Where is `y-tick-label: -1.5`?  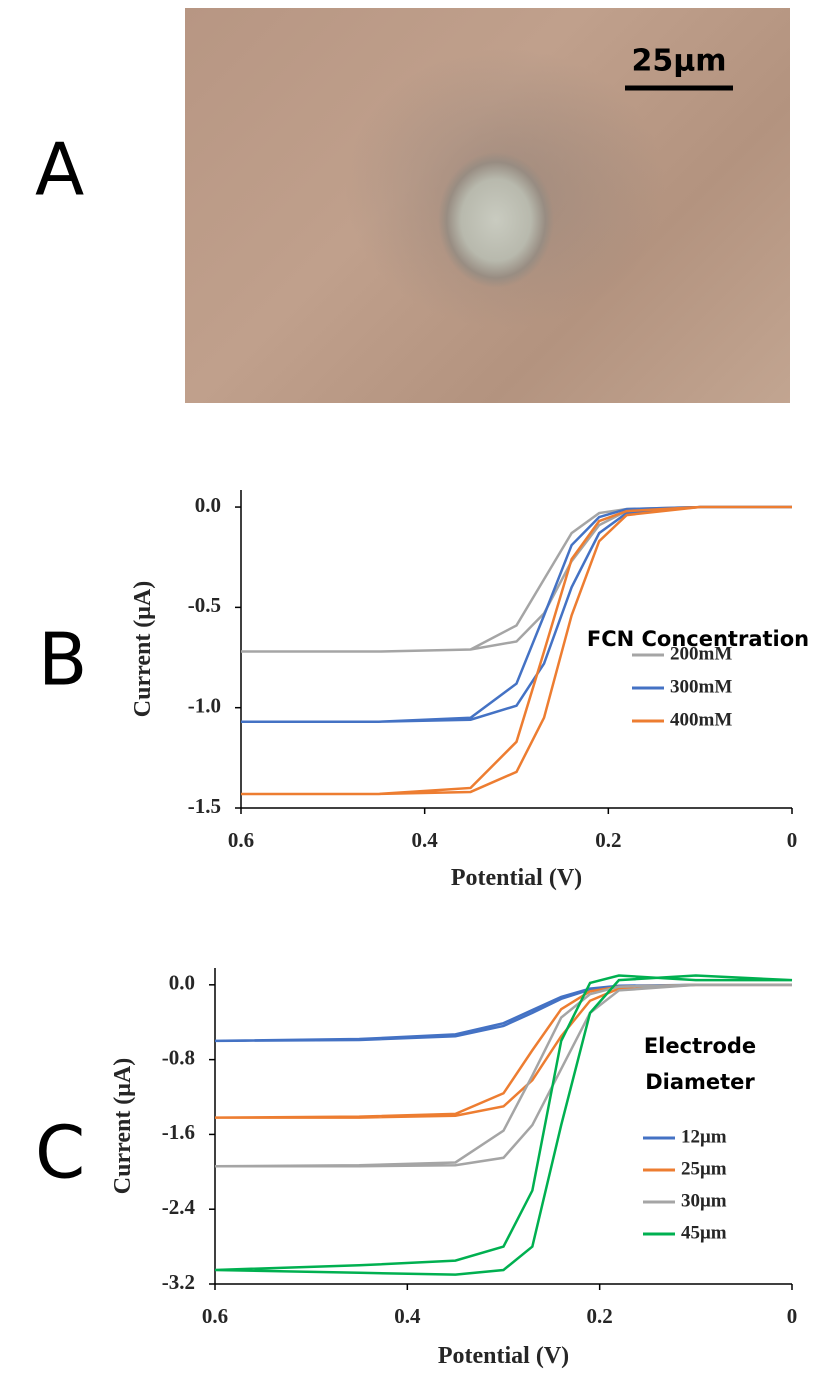 y-tick-label: -1.5 is located at coordinates (204, 806).